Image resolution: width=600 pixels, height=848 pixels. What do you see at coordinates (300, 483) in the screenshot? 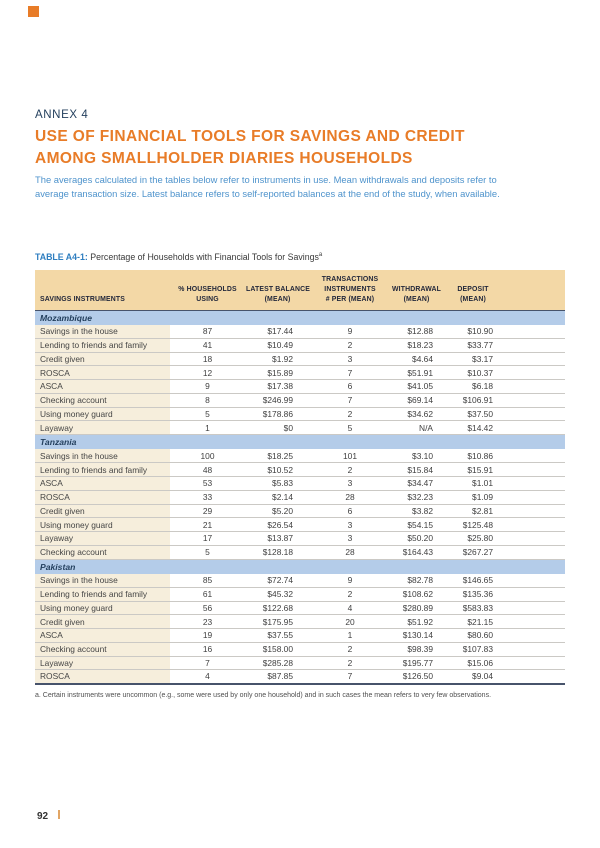
I see `table-row: ASCA 53 $5.83 3 $34.47 $1.01` at bounding box center [300, 483].